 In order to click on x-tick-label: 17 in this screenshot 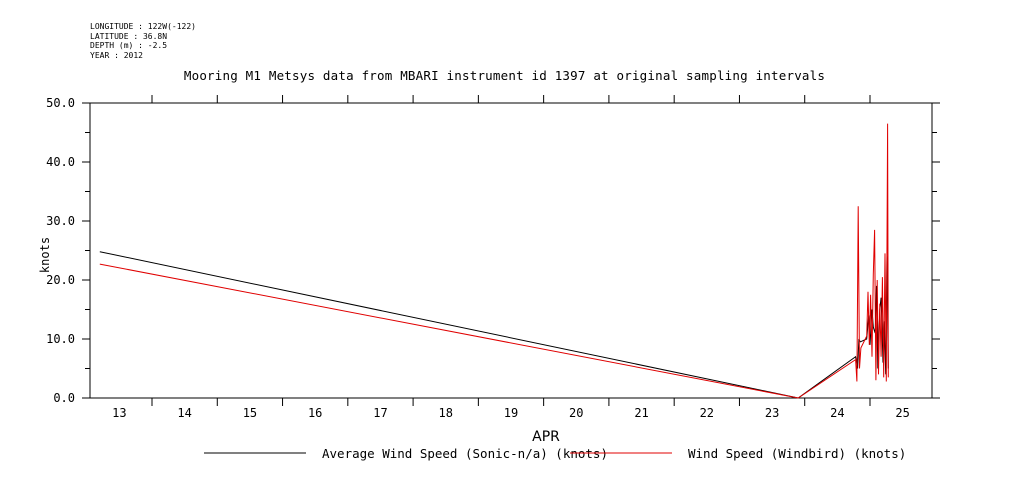, I will do `click(380, 413)`.